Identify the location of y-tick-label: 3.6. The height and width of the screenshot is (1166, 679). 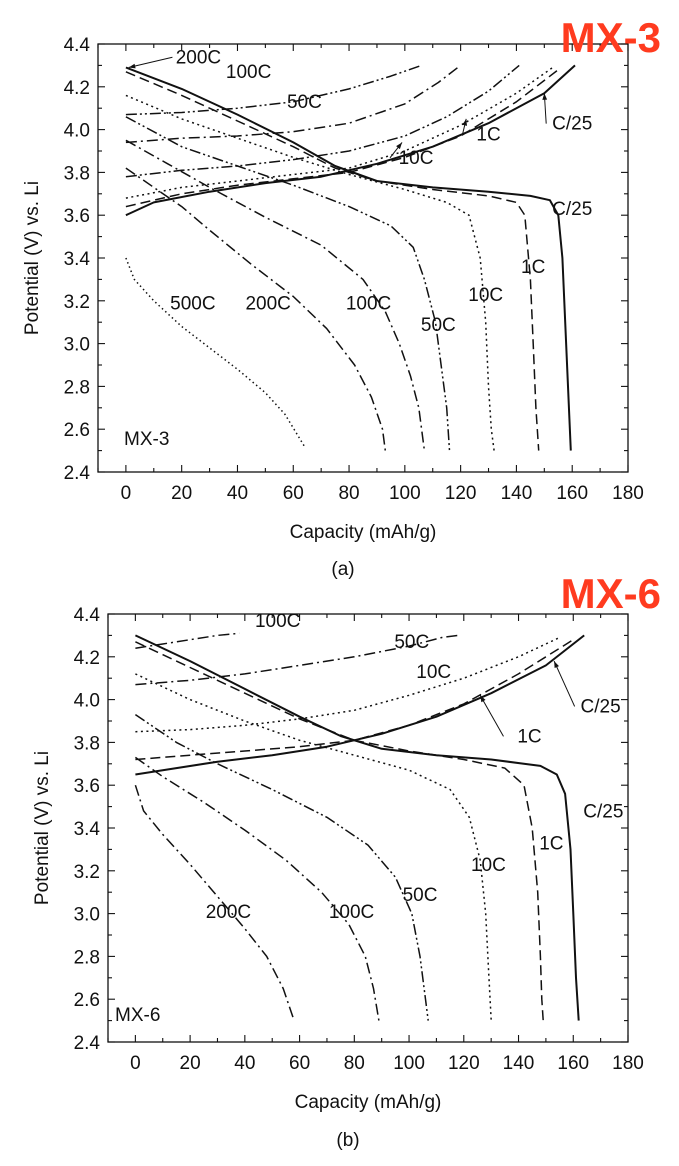
(87, 786).